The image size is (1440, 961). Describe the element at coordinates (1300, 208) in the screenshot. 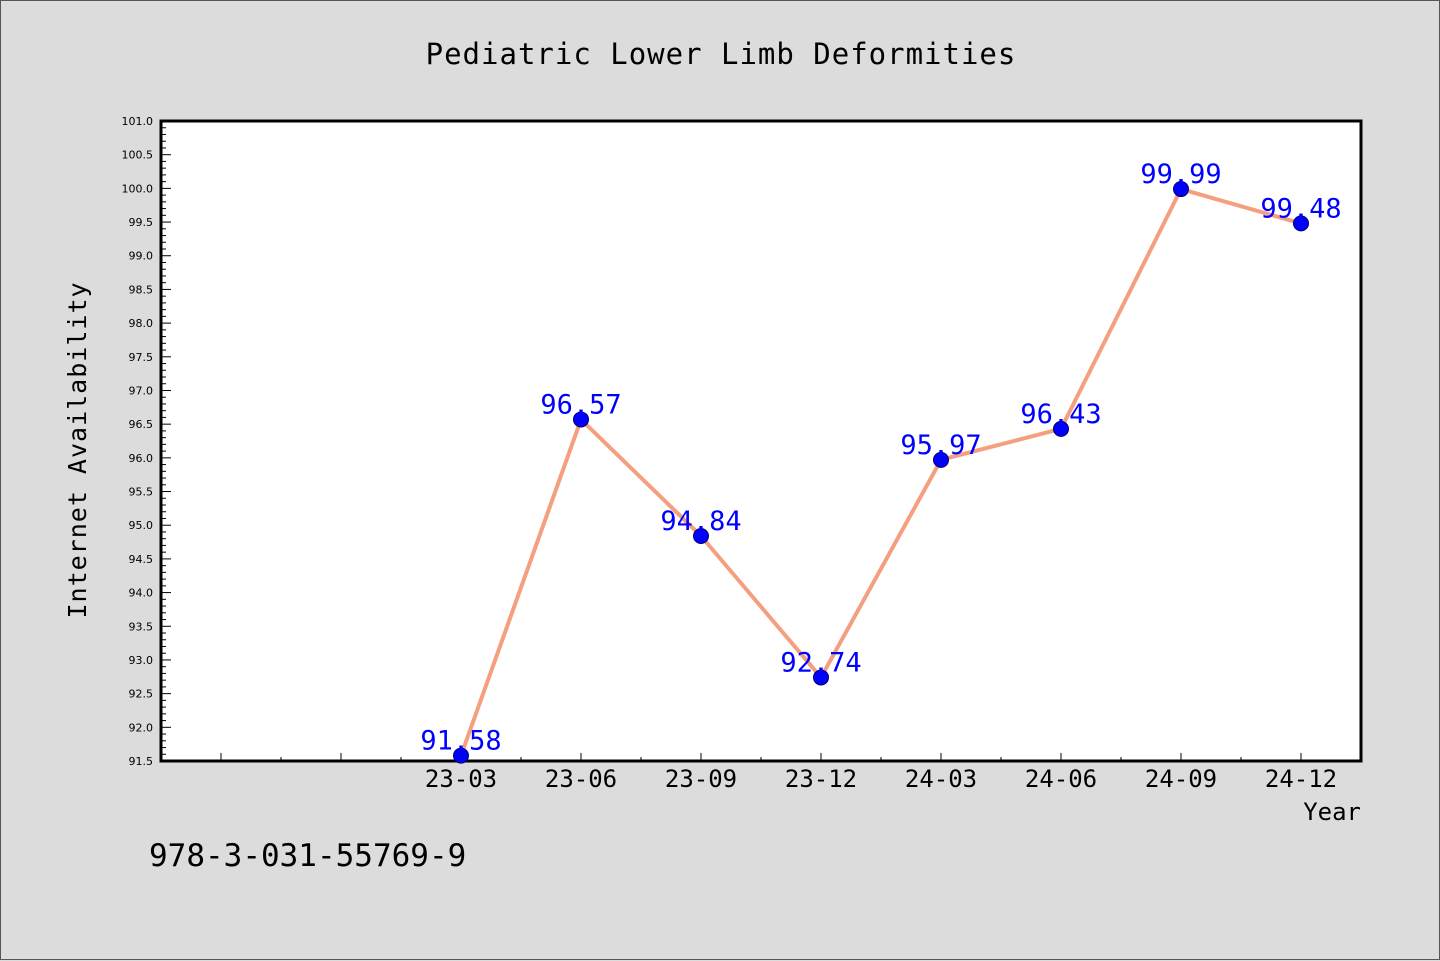

I see `data-label: 99.48` at that location.